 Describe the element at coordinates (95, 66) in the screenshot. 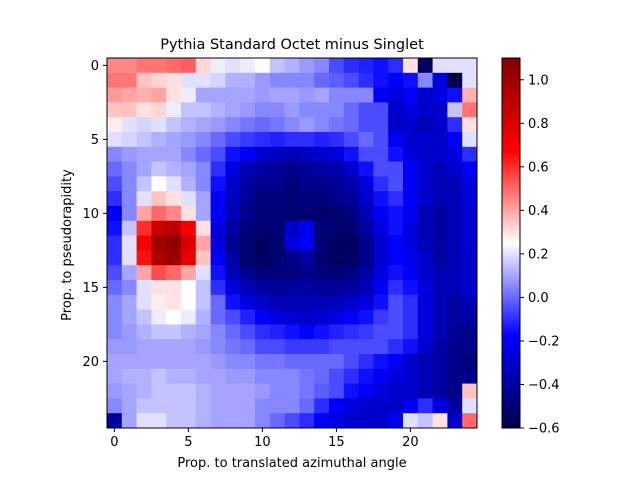

I see `y-tick-label: 0` at that location.